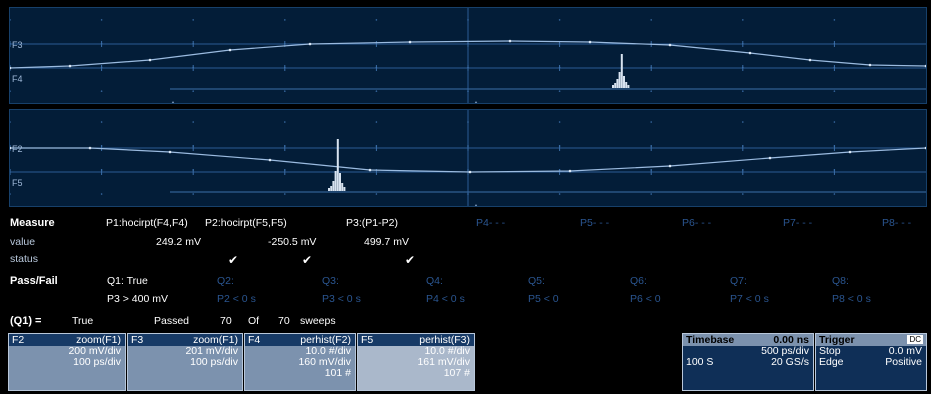 Image resolution: width=931 pixels, height=394 pixels. I want to click on q3-label: Q3:, so click(330, 281).